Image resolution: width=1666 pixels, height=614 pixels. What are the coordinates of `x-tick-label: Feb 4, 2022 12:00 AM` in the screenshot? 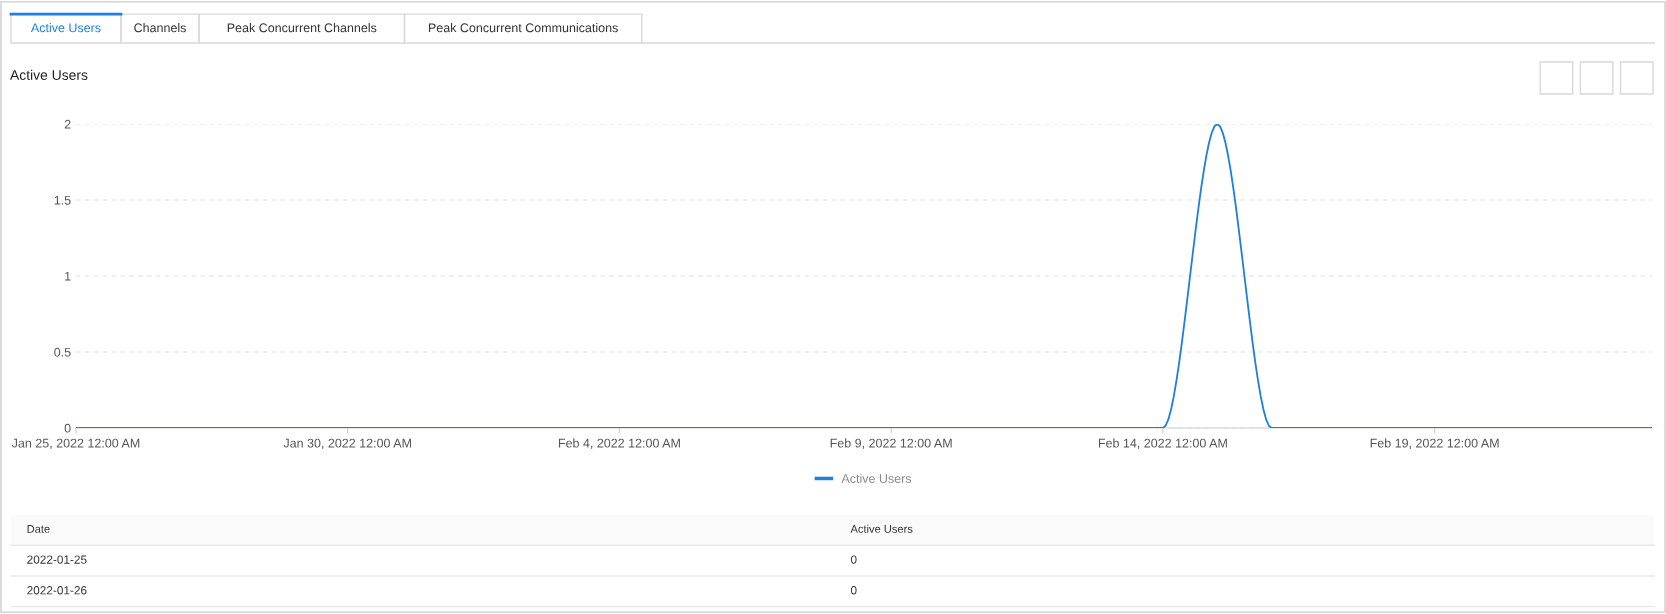 It's located at (619, 444).